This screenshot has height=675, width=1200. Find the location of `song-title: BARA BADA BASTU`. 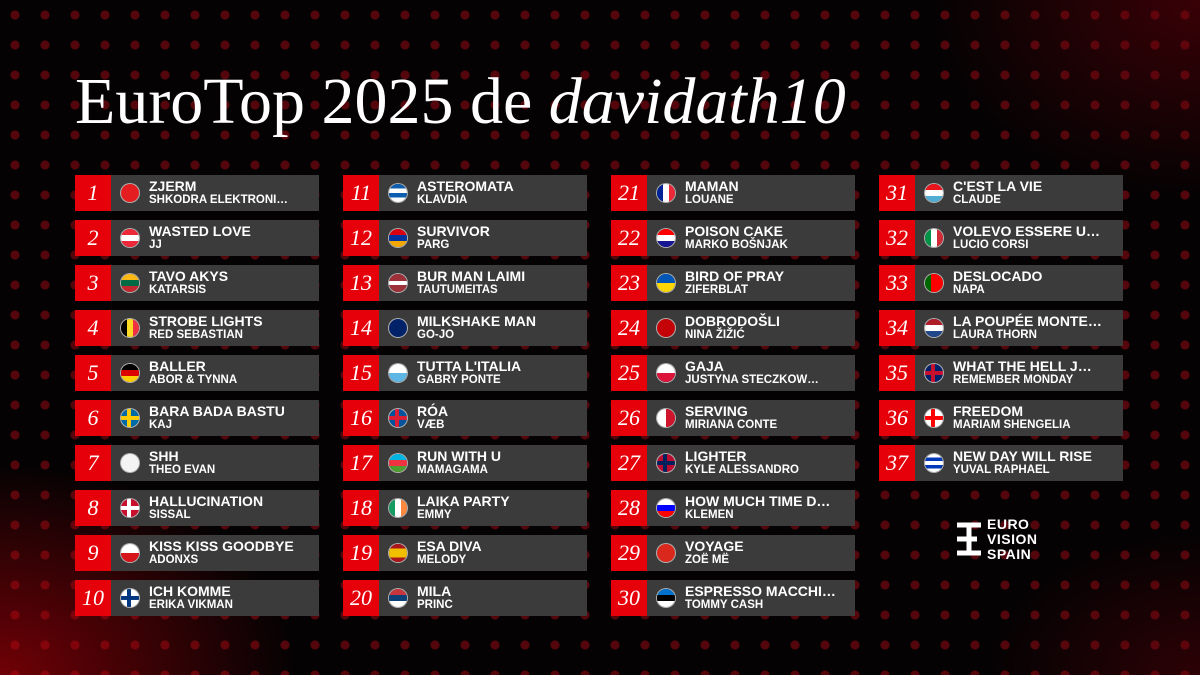

song-title: BARA BADA BASTU is located at coordinates (217, 411).